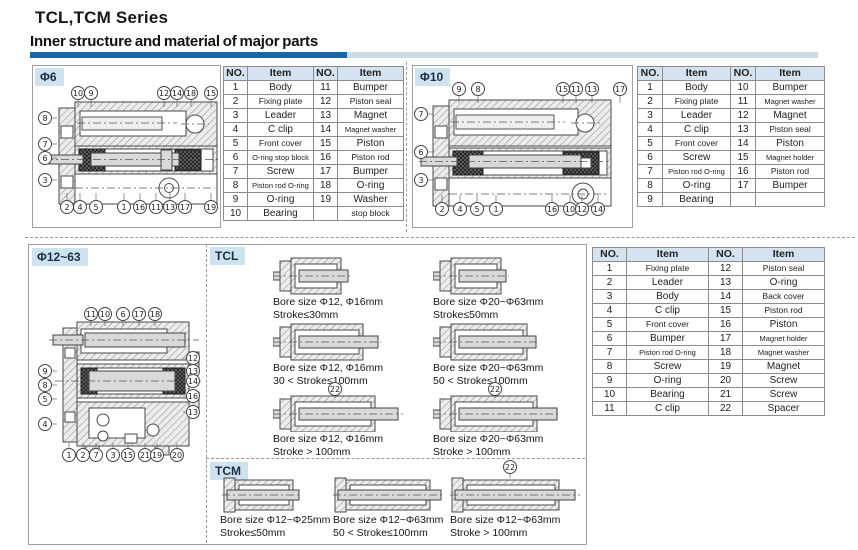 The image size is (858, 550). Describe the element at coordinates (731, 171) in the screenshot. I see `table-row: 7 Piston rod O-ring 16 Piston rod` at that location.